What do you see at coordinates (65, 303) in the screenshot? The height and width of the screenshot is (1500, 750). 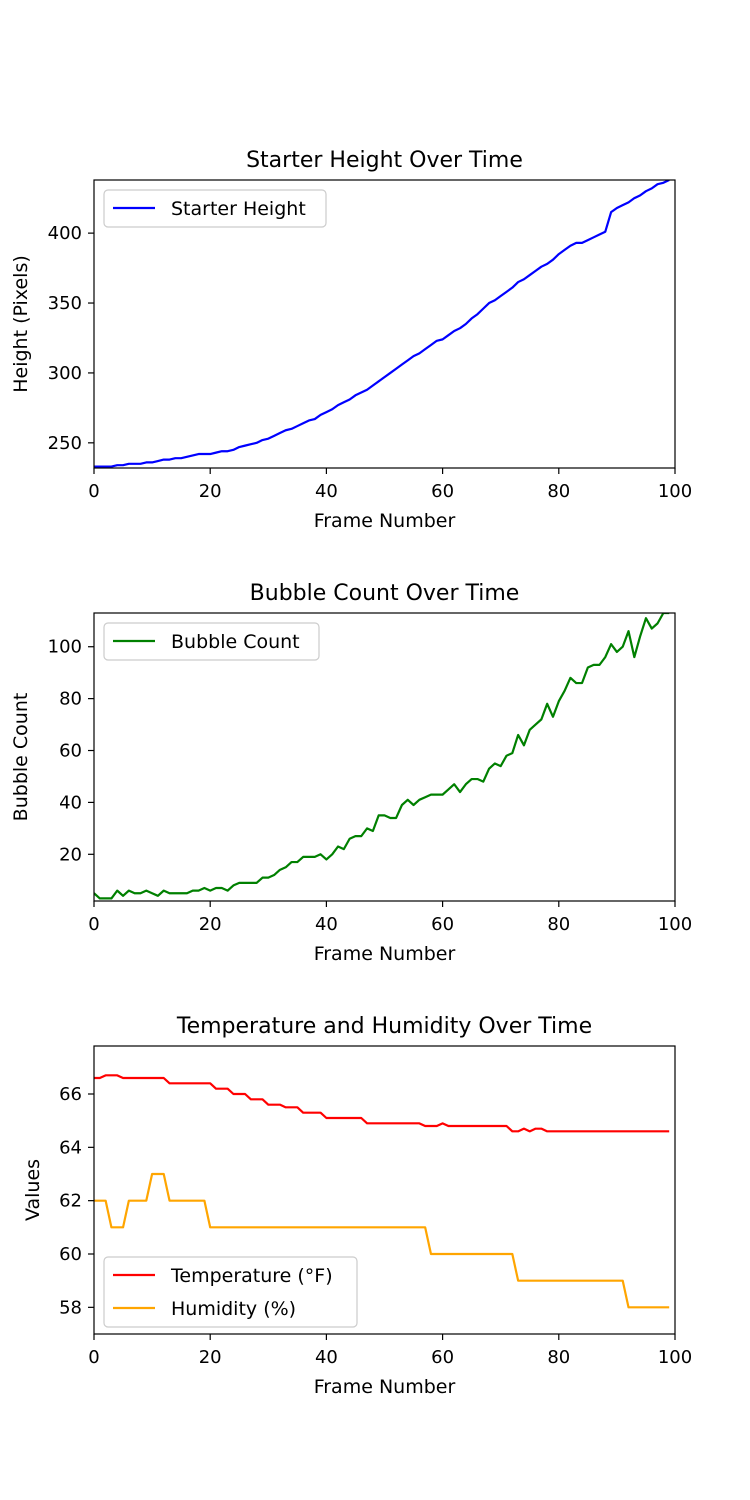 I see `y-tick-label: 350` at bounding box center [65, 303].